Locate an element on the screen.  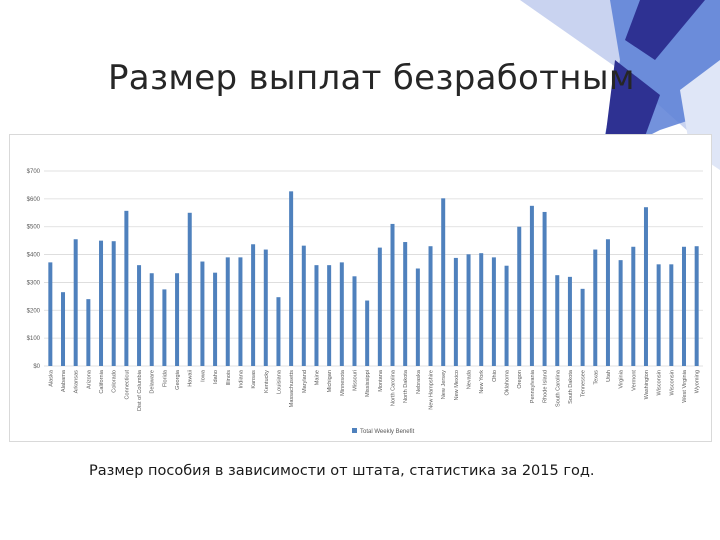
x-tick-label: Kansas is located at coordinates (254, 379).